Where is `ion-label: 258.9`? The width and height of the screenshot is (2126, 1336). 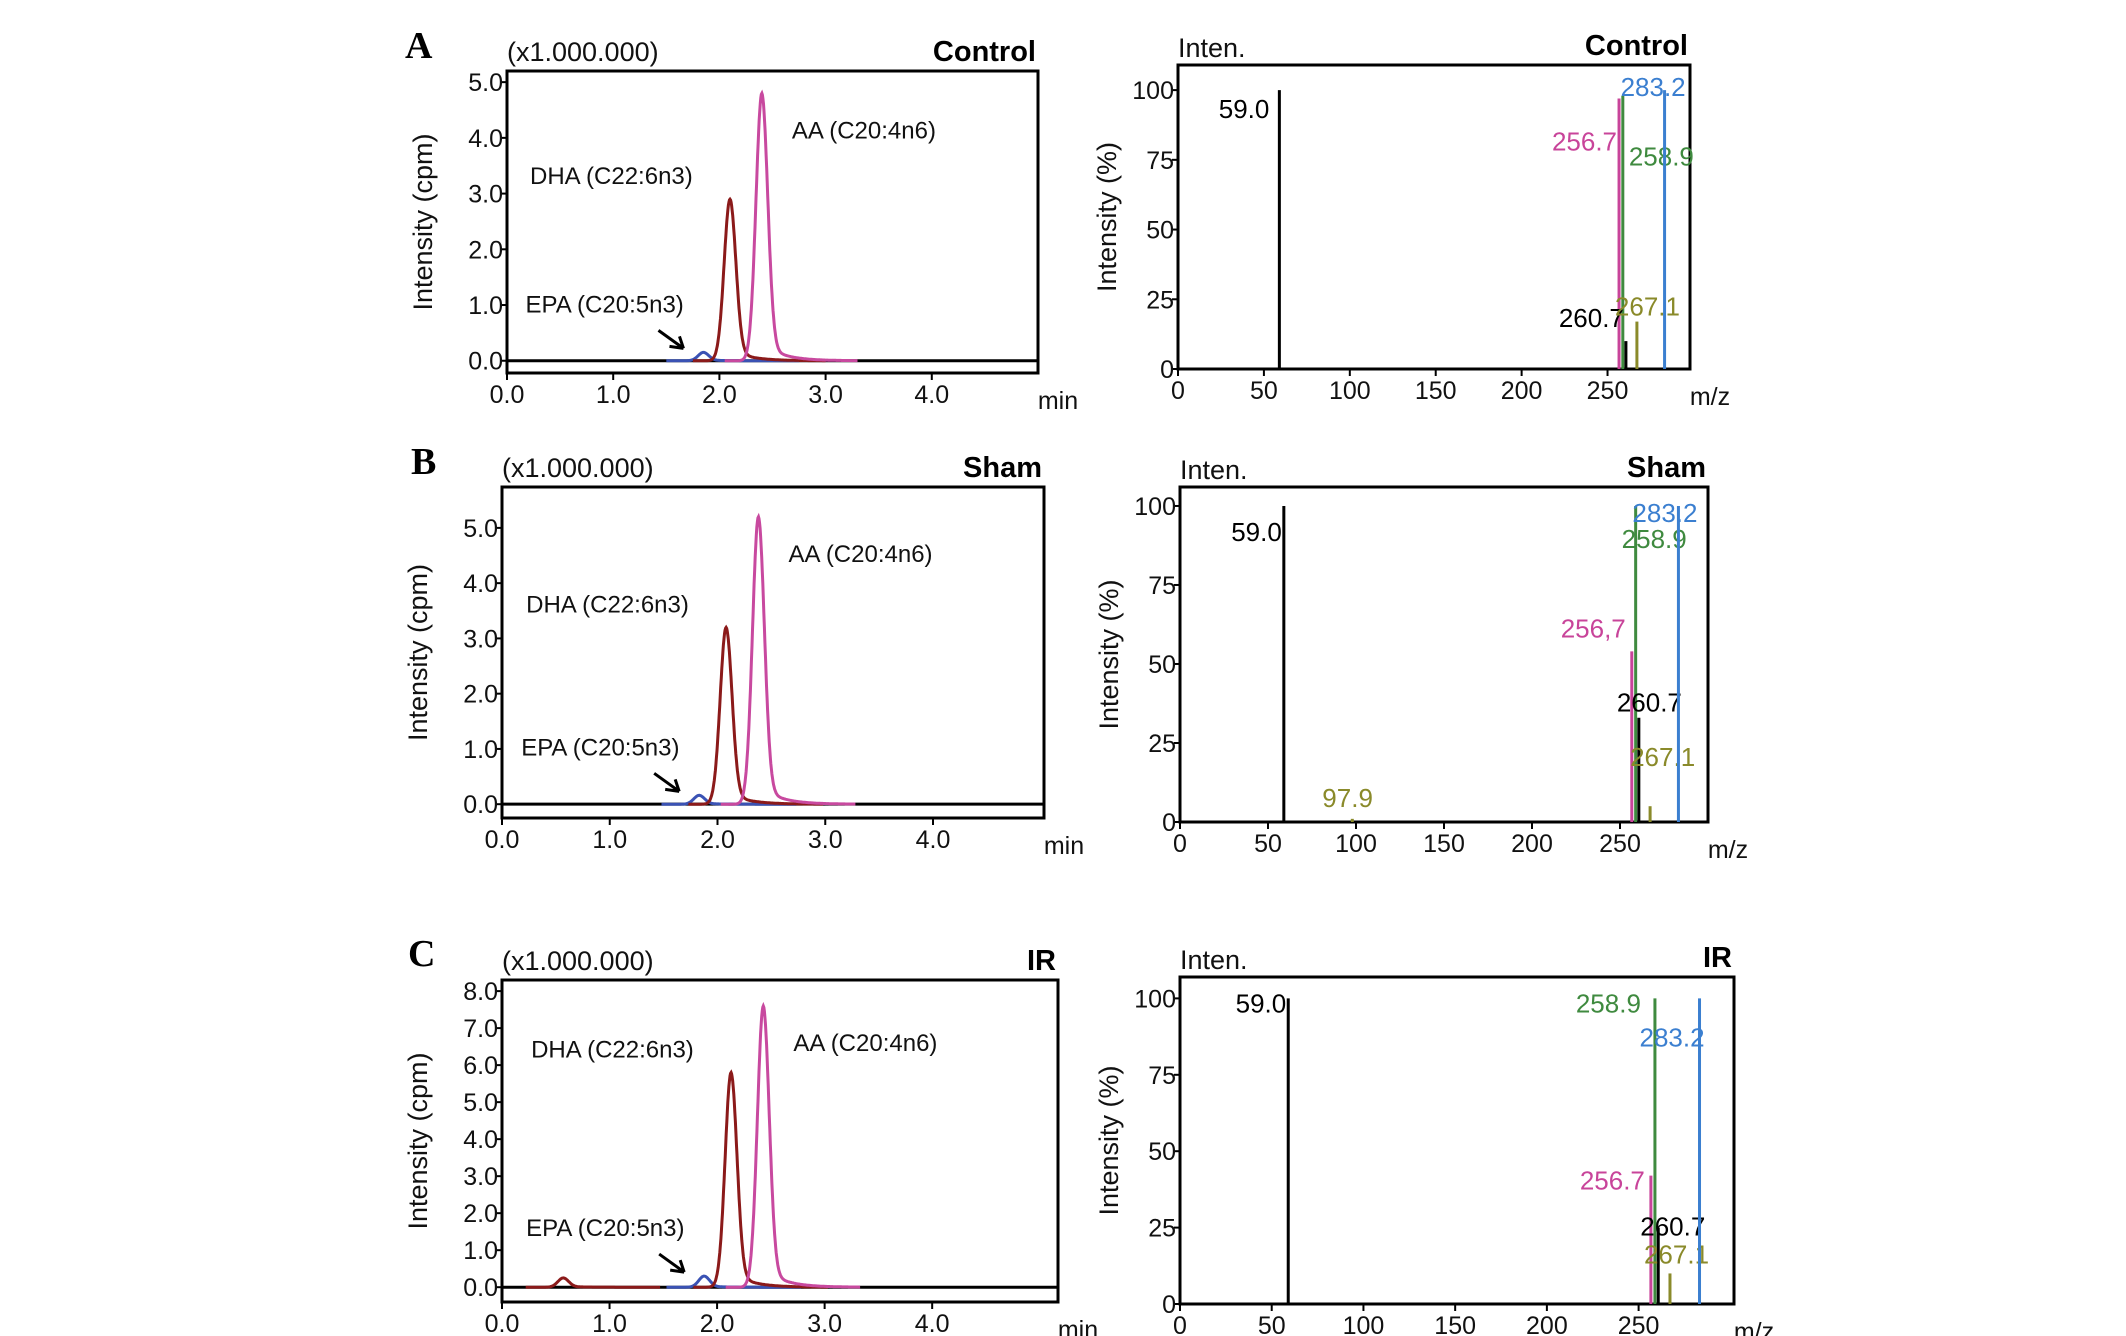 ion-label: 258.9 is located at coordinates (1654, 539).